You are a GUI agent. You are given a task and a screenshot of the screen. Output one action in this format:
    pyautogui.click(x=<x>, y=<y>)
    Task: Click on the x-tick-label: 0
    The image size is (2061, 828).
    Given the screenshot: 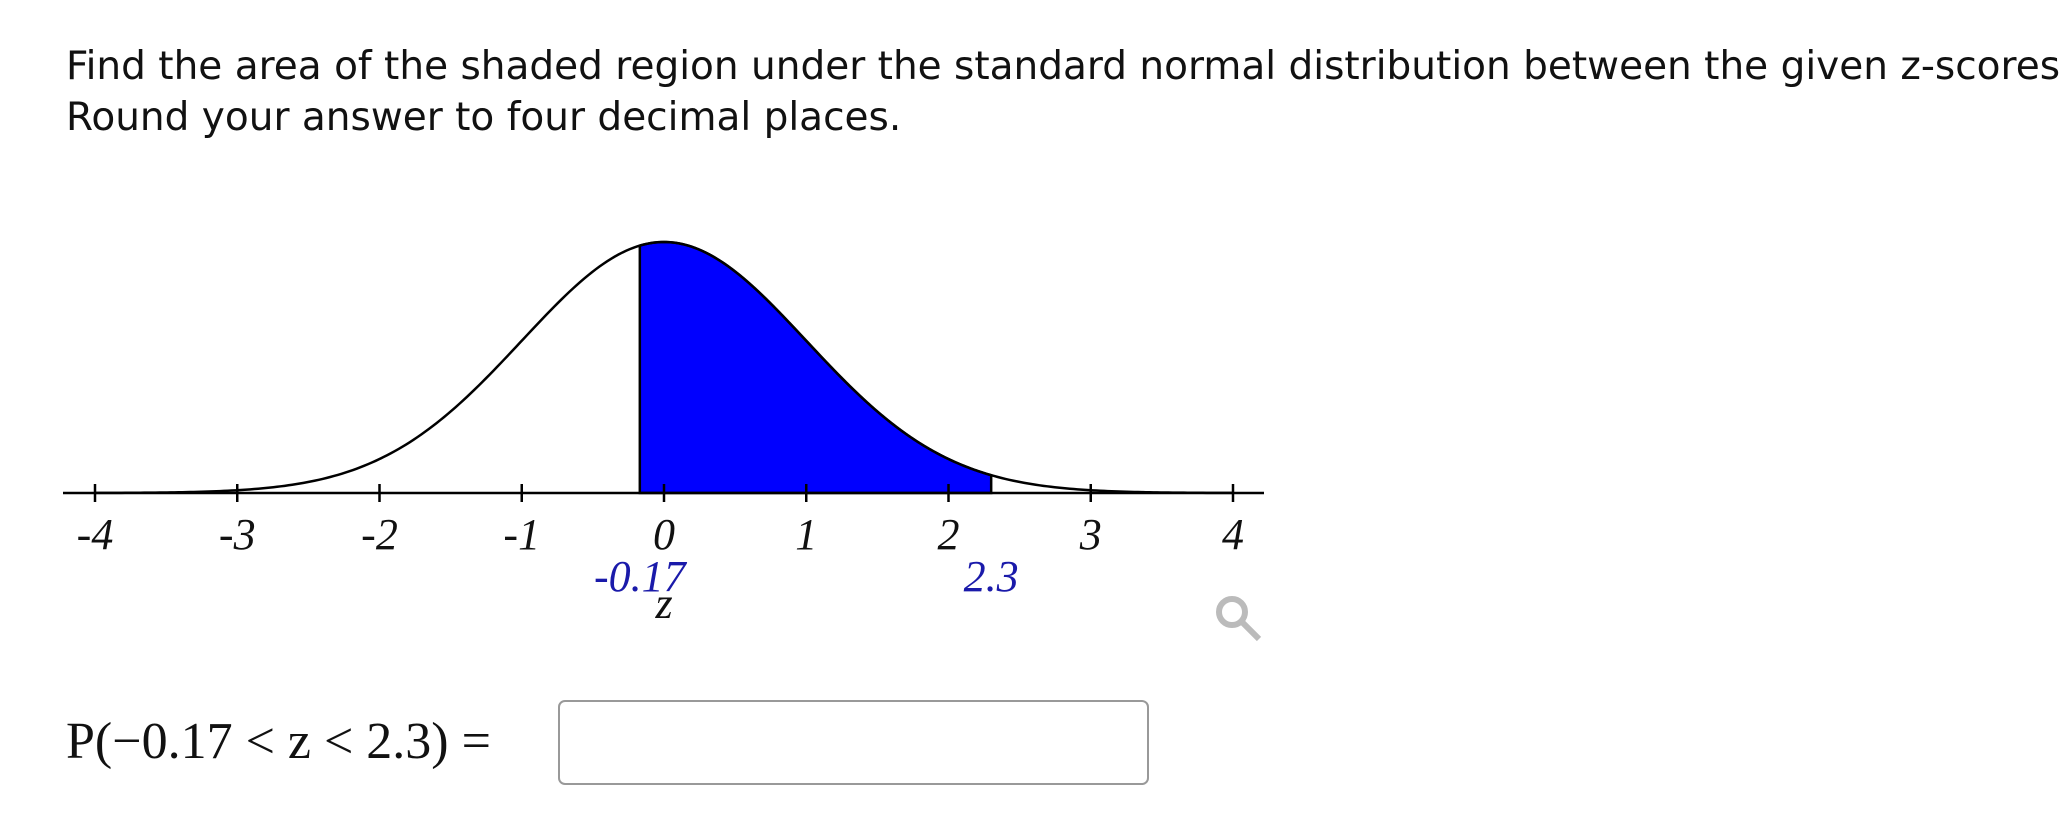 What is the action you would take?
    pyautogui.click(x=664, y=534)
    